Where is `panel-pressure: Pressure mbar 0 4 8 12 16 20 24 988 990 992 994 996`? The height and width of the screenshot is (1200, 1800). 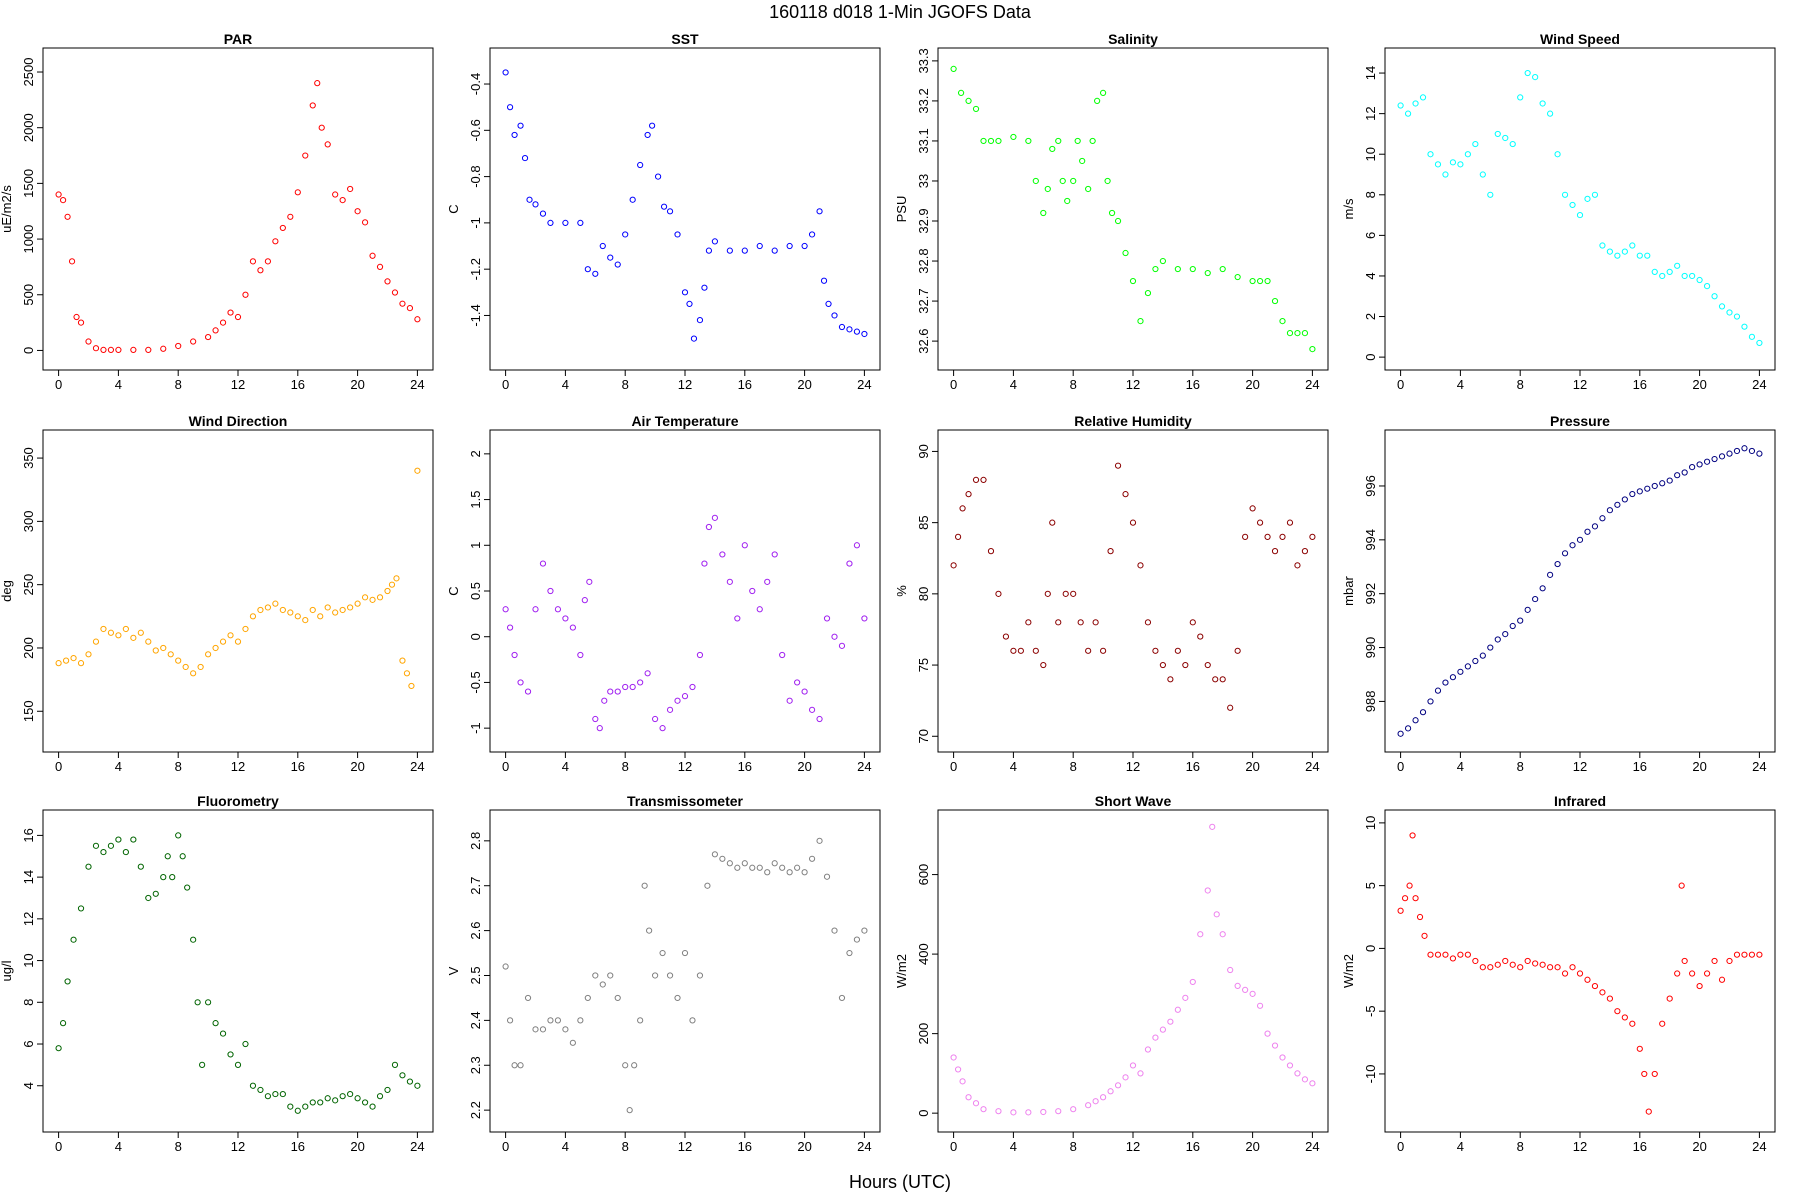
panel-pressure: Pressure mbar 0 4 8 12 16 20 24 988 990 992 994 996 is located at coordinates (1558, 593).